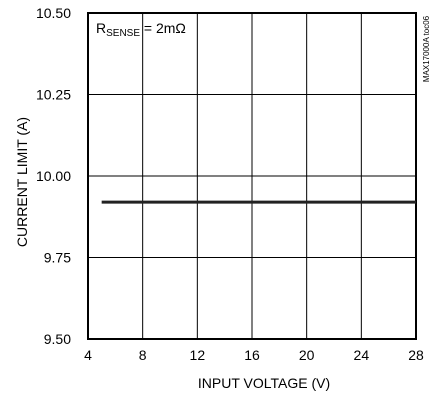 This screenshot has height=403, width=436. Describe the element at coordinates (198, 355) in the screenshot. I see `x-tick-label: 12` at that location.